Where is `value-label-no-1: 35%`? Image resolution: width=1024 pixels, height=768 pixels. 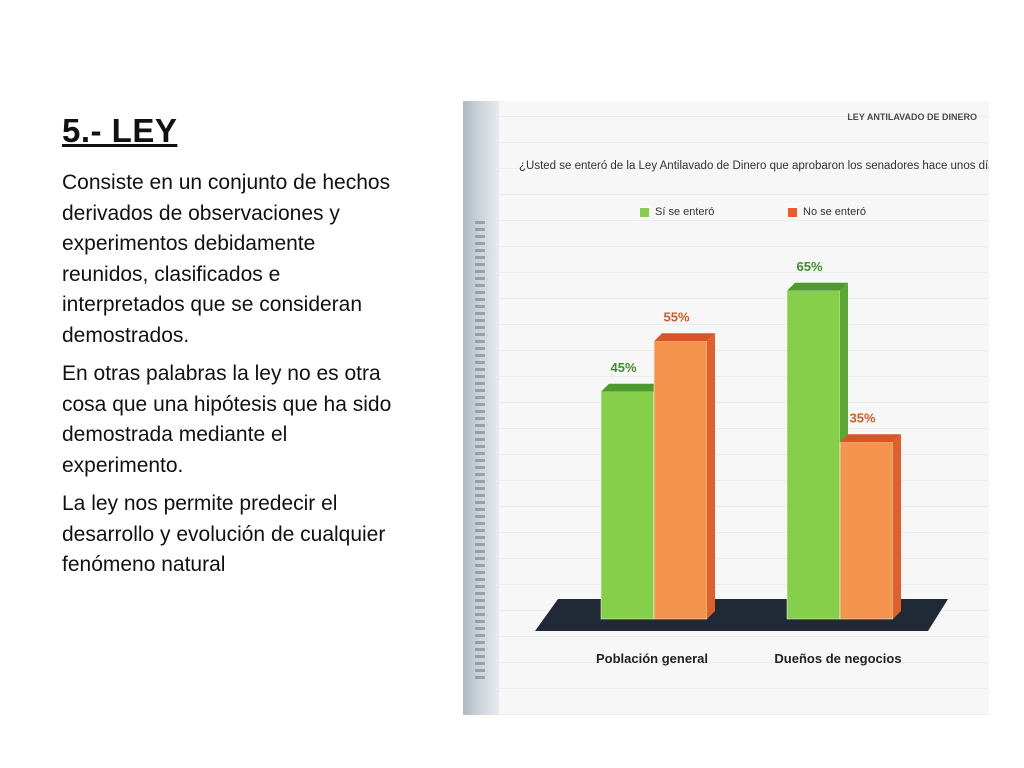 value-label-no-1: 35% is located at coordinates (862, 417).